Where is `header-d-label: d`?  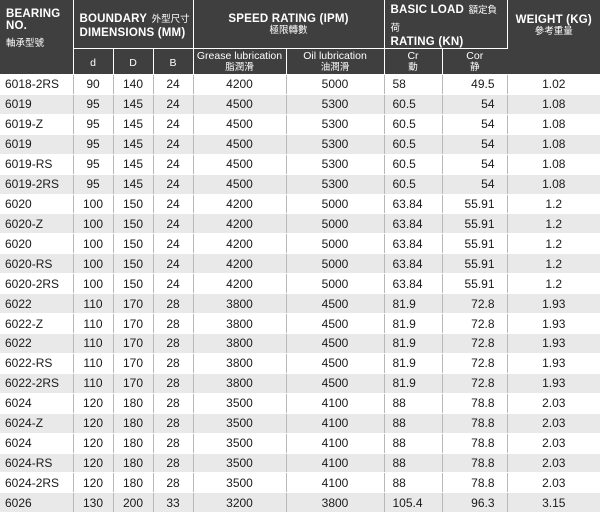 header-d-label: d is located at coordinates (93, 63).